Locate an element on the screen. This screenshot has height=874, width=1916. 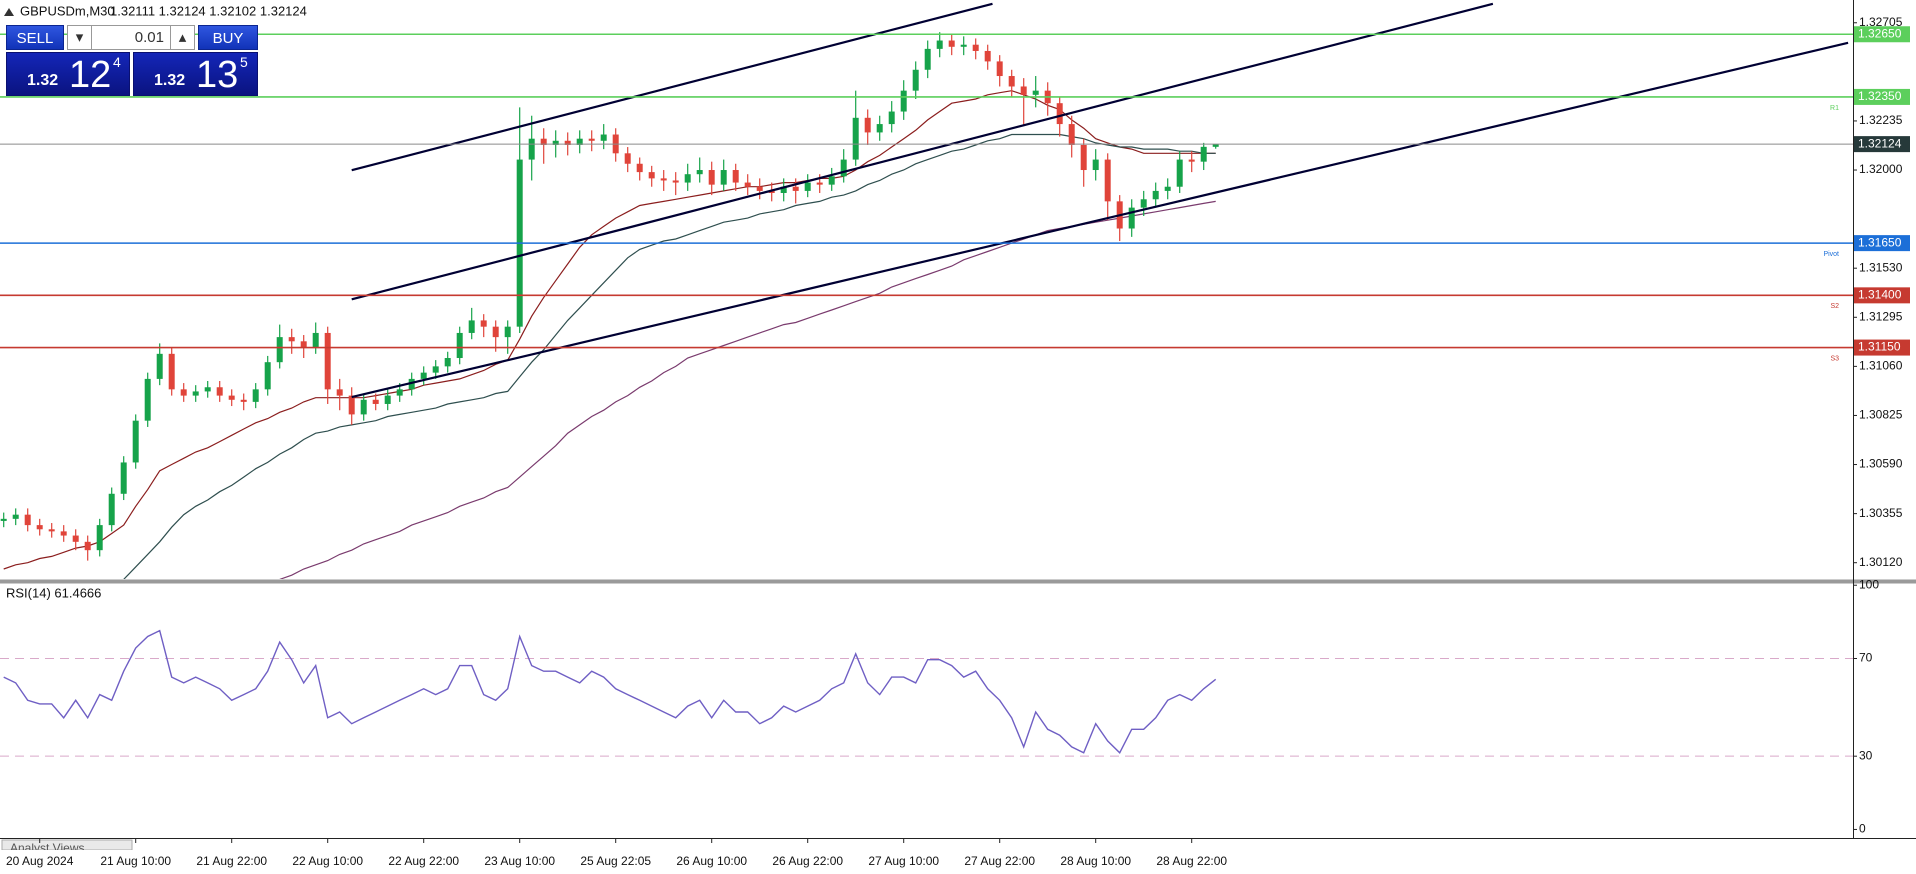
level-price-label: 1.31150 is located at coordinates (1879, 347).